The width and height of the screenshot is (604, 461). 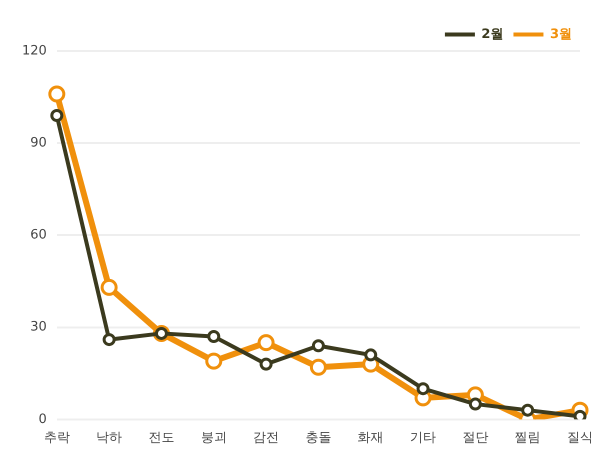 What do you see at coordinates (38, 235) in the screenshot?
I see `y-tick-label: 60` at bounding box center [38, 235].